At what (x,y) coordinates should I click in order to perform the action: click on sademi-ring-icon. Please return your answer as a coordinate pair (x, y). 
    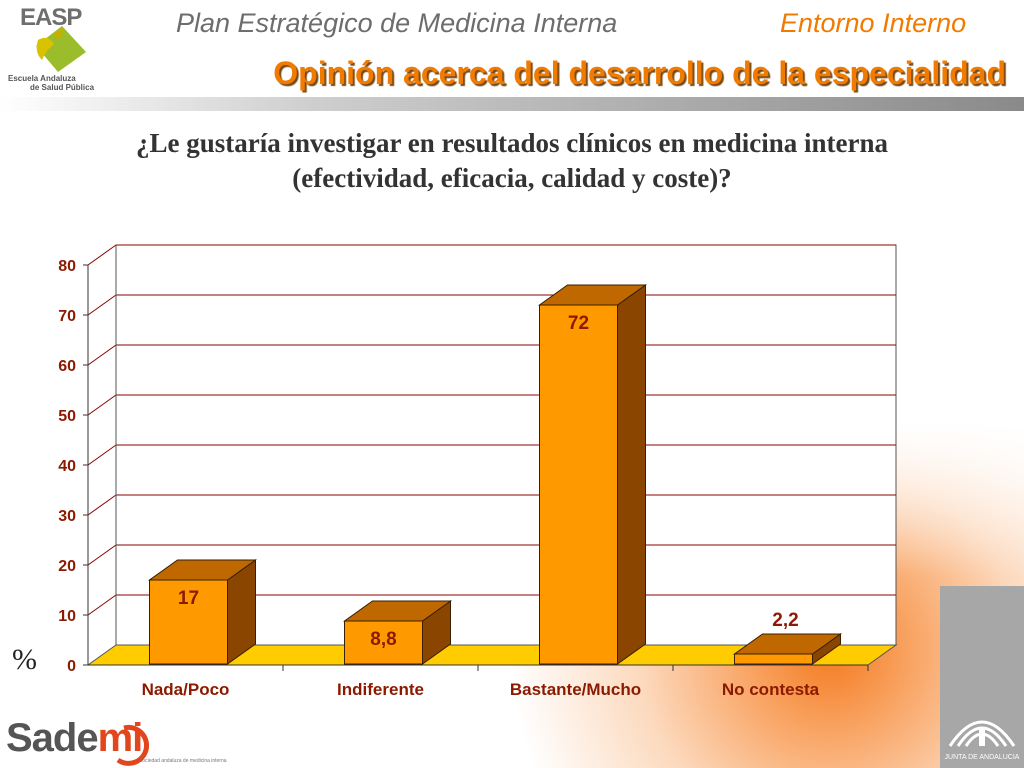
    Looking at the image, I should click on (132, 745).